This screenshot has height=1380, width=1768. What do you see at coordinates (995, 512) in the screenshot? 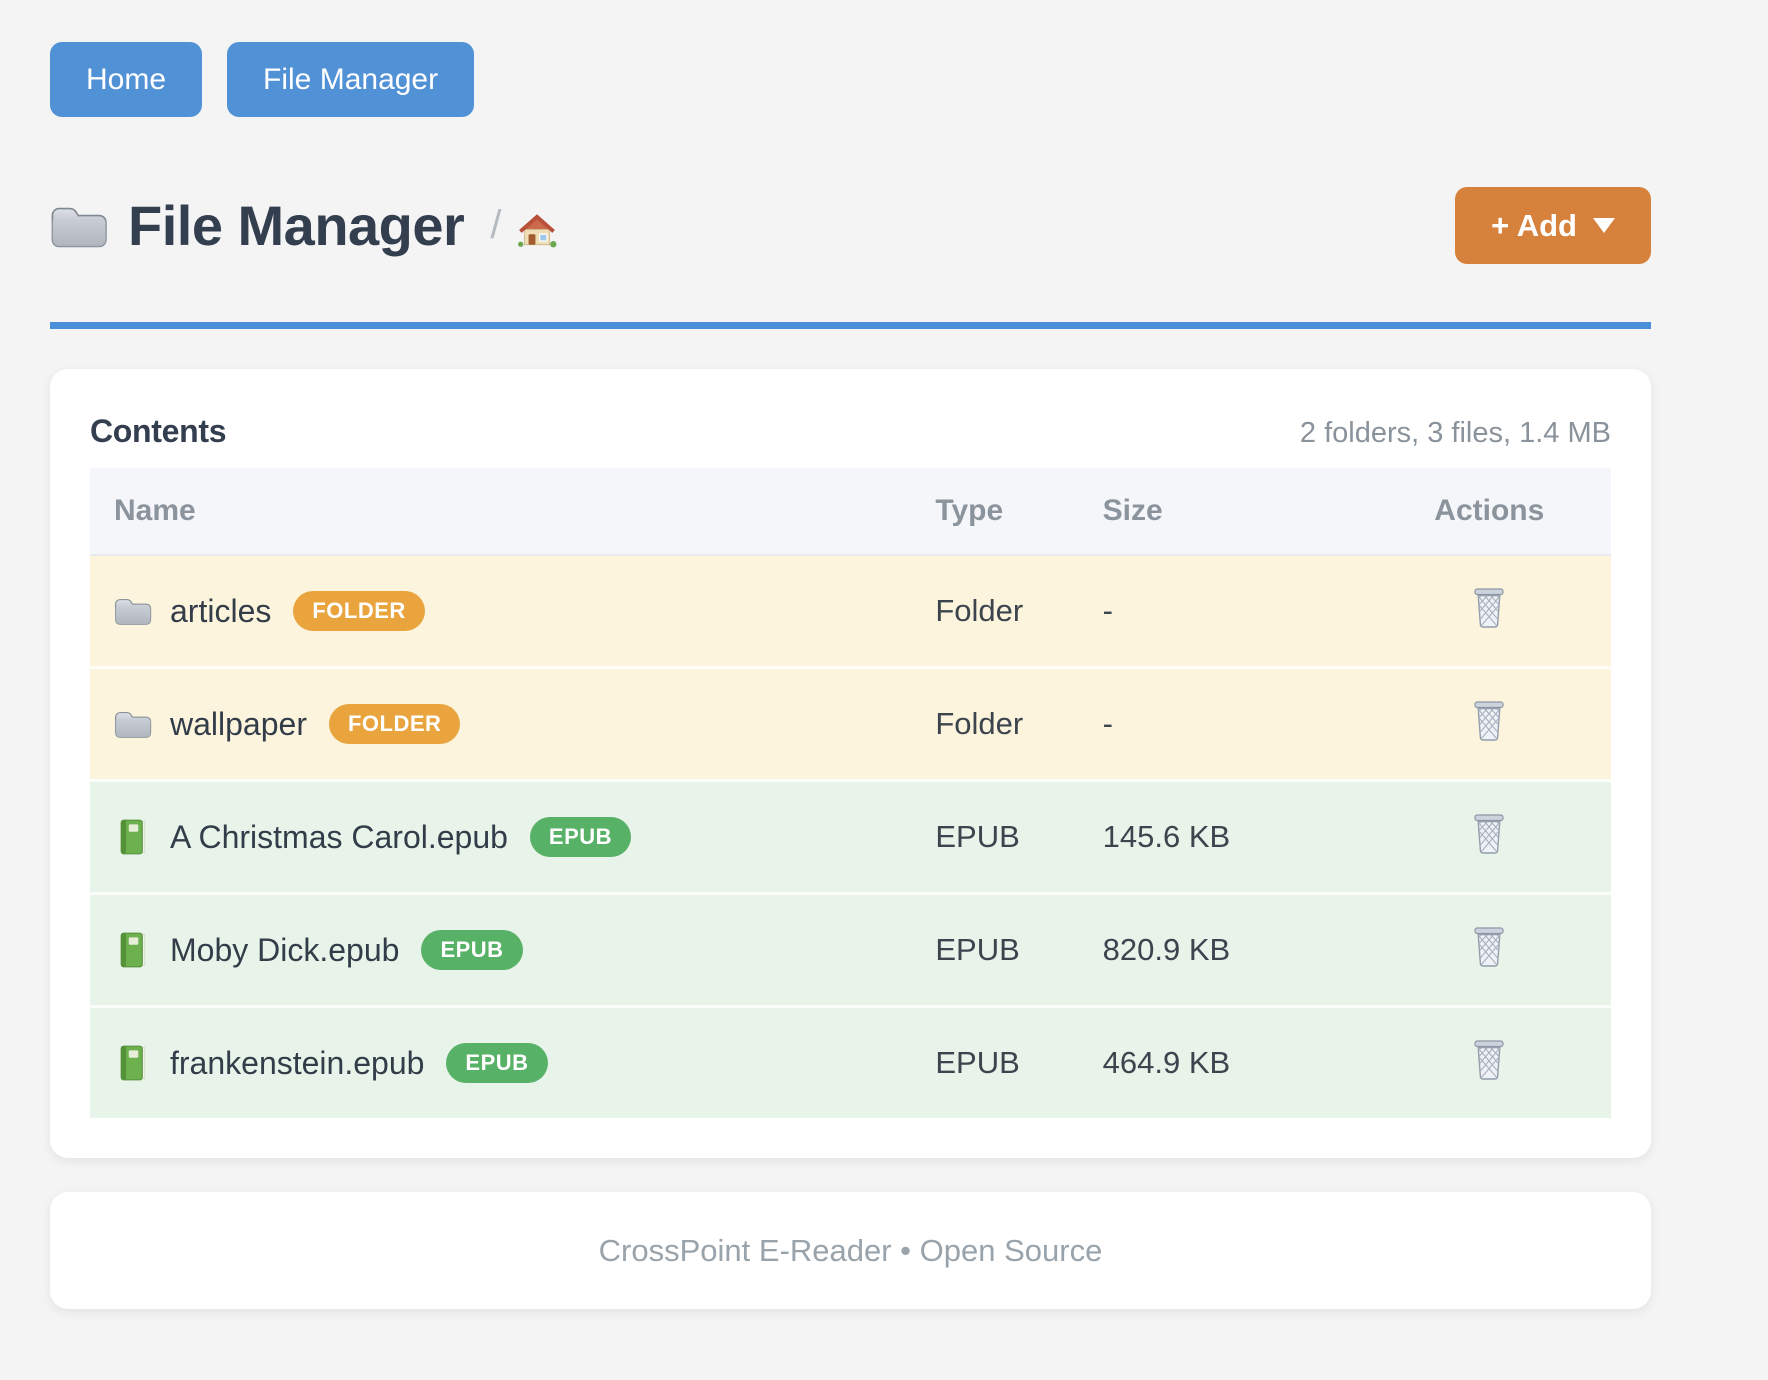
I see `column-header-type: Type` at bounding box center [995, 512].